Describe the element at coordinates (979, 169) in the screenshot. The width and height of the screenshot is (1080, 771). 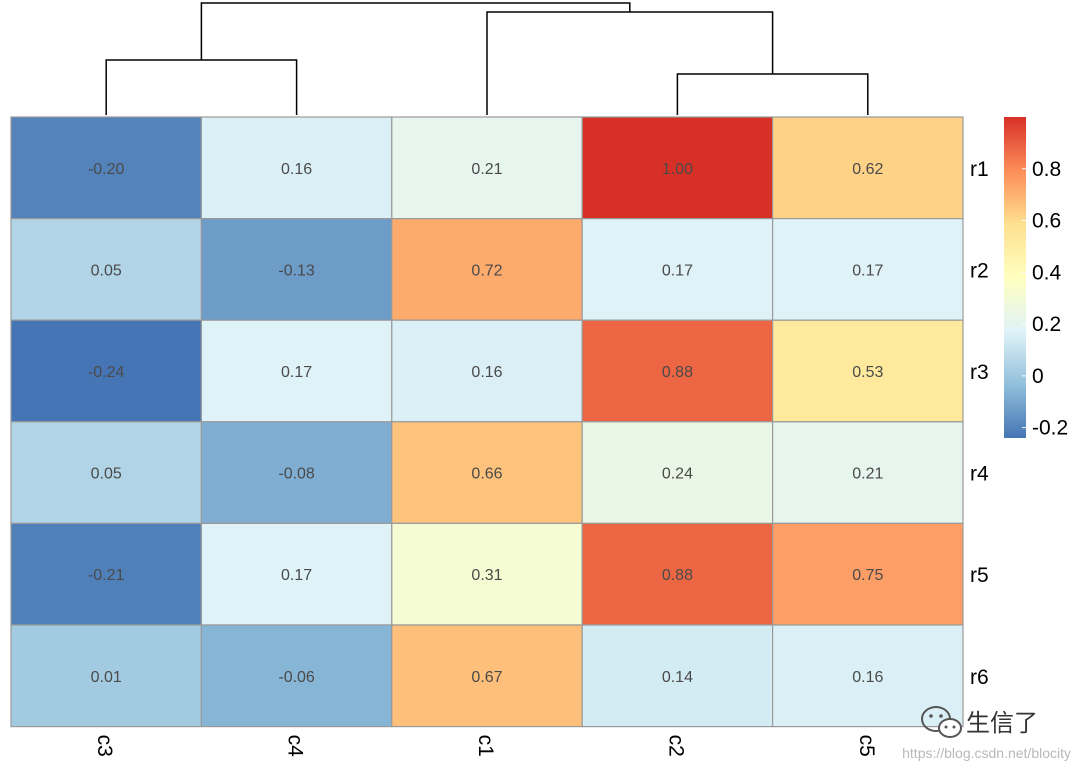
I see `row-label-r1: r1` at that location.